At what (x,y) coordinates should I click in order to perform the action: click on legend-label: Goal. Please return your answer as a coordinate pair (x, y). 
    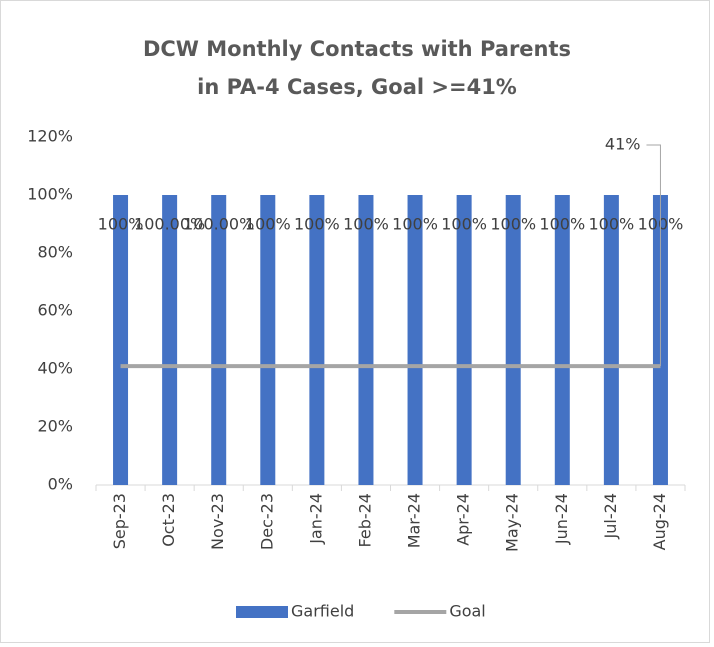
    Looking at the image, I should click on (467, 611).